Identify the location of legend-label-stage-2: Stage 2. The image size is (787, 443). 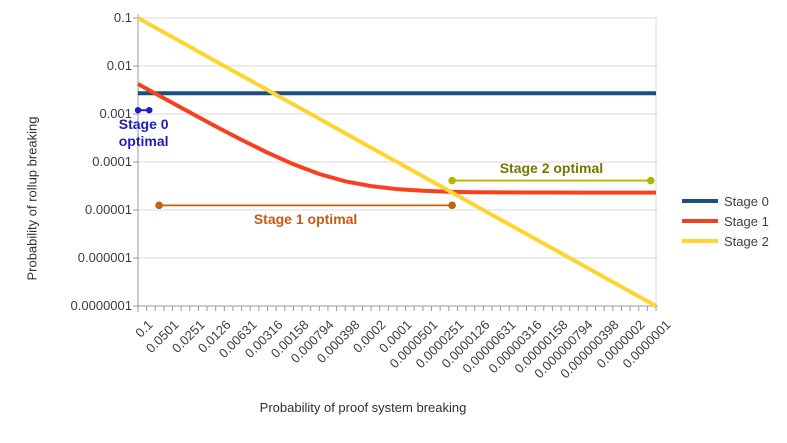
(746, 241).